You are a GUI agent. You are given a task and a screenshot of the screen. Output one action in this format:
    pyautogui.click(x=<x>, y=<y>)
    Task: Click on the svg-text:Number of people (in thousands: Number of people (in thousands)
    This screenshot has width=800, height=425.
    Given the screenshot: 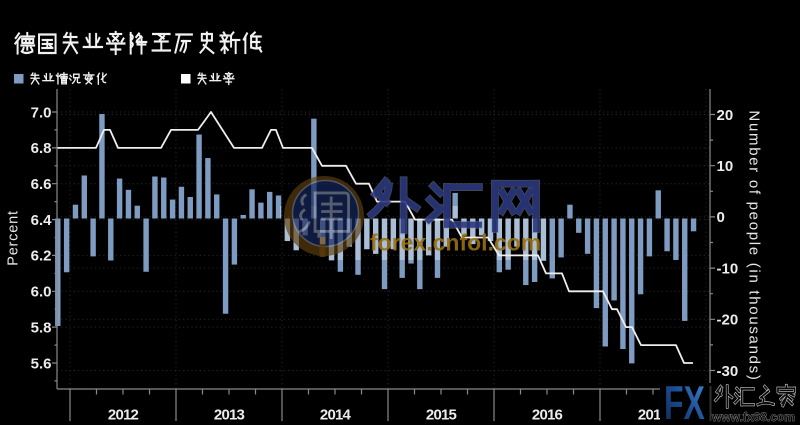 What is the action you would take?
    pyautogui.click(x=754, y=245)
    